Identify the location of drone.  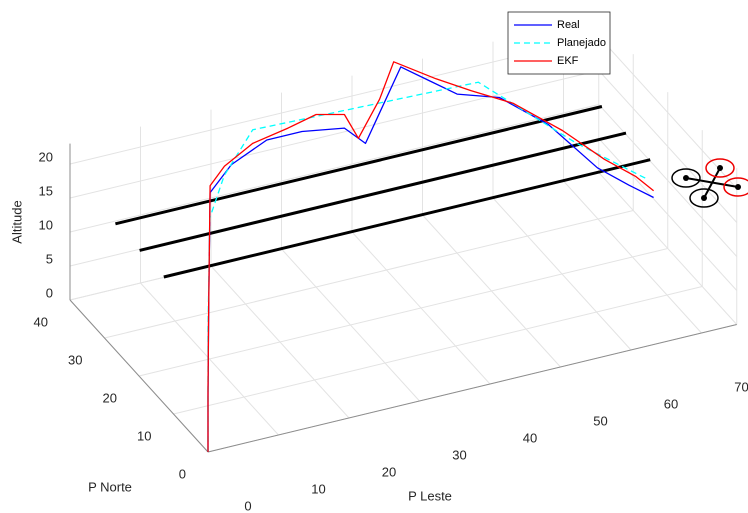
(709, 183).